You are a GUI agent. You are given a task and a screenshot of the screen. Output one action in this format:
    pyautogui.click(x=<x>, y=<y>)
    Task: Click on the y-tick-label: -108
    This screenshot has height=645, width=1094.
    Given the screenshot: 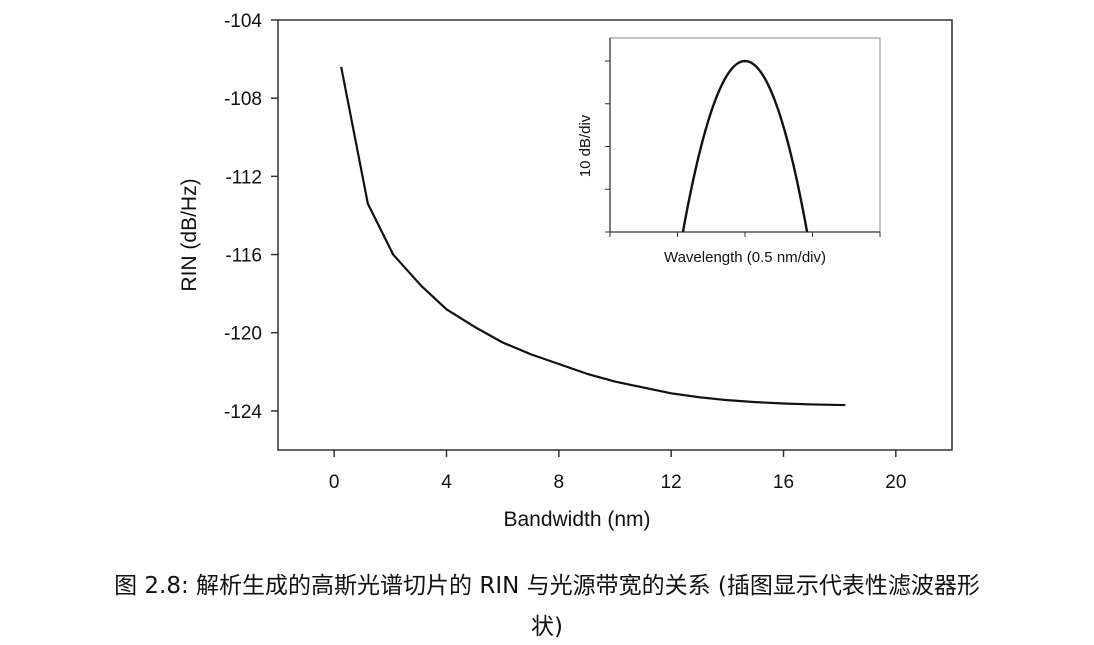 What is the action you would take?
    pyautogui.click(x=243, y=99)
    